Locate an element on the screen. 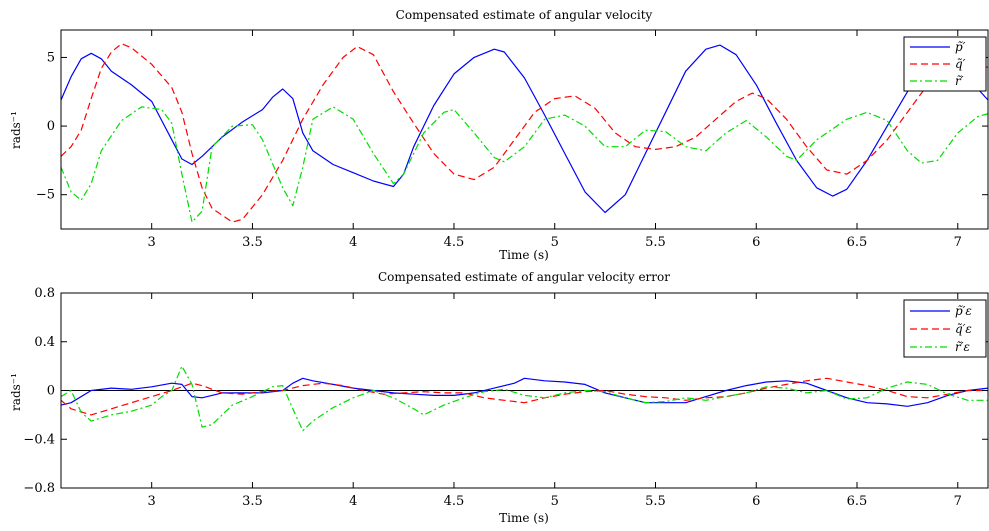 This screenshot has height=531, width=989. legend-label-q: q̃′ is located at coordinates (960, 64).